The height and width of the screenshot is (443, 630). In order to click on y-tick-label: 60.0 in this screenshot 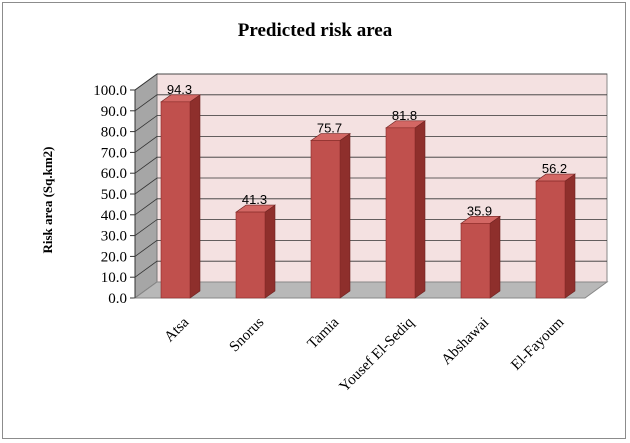, I will do `click(114, 174)`.